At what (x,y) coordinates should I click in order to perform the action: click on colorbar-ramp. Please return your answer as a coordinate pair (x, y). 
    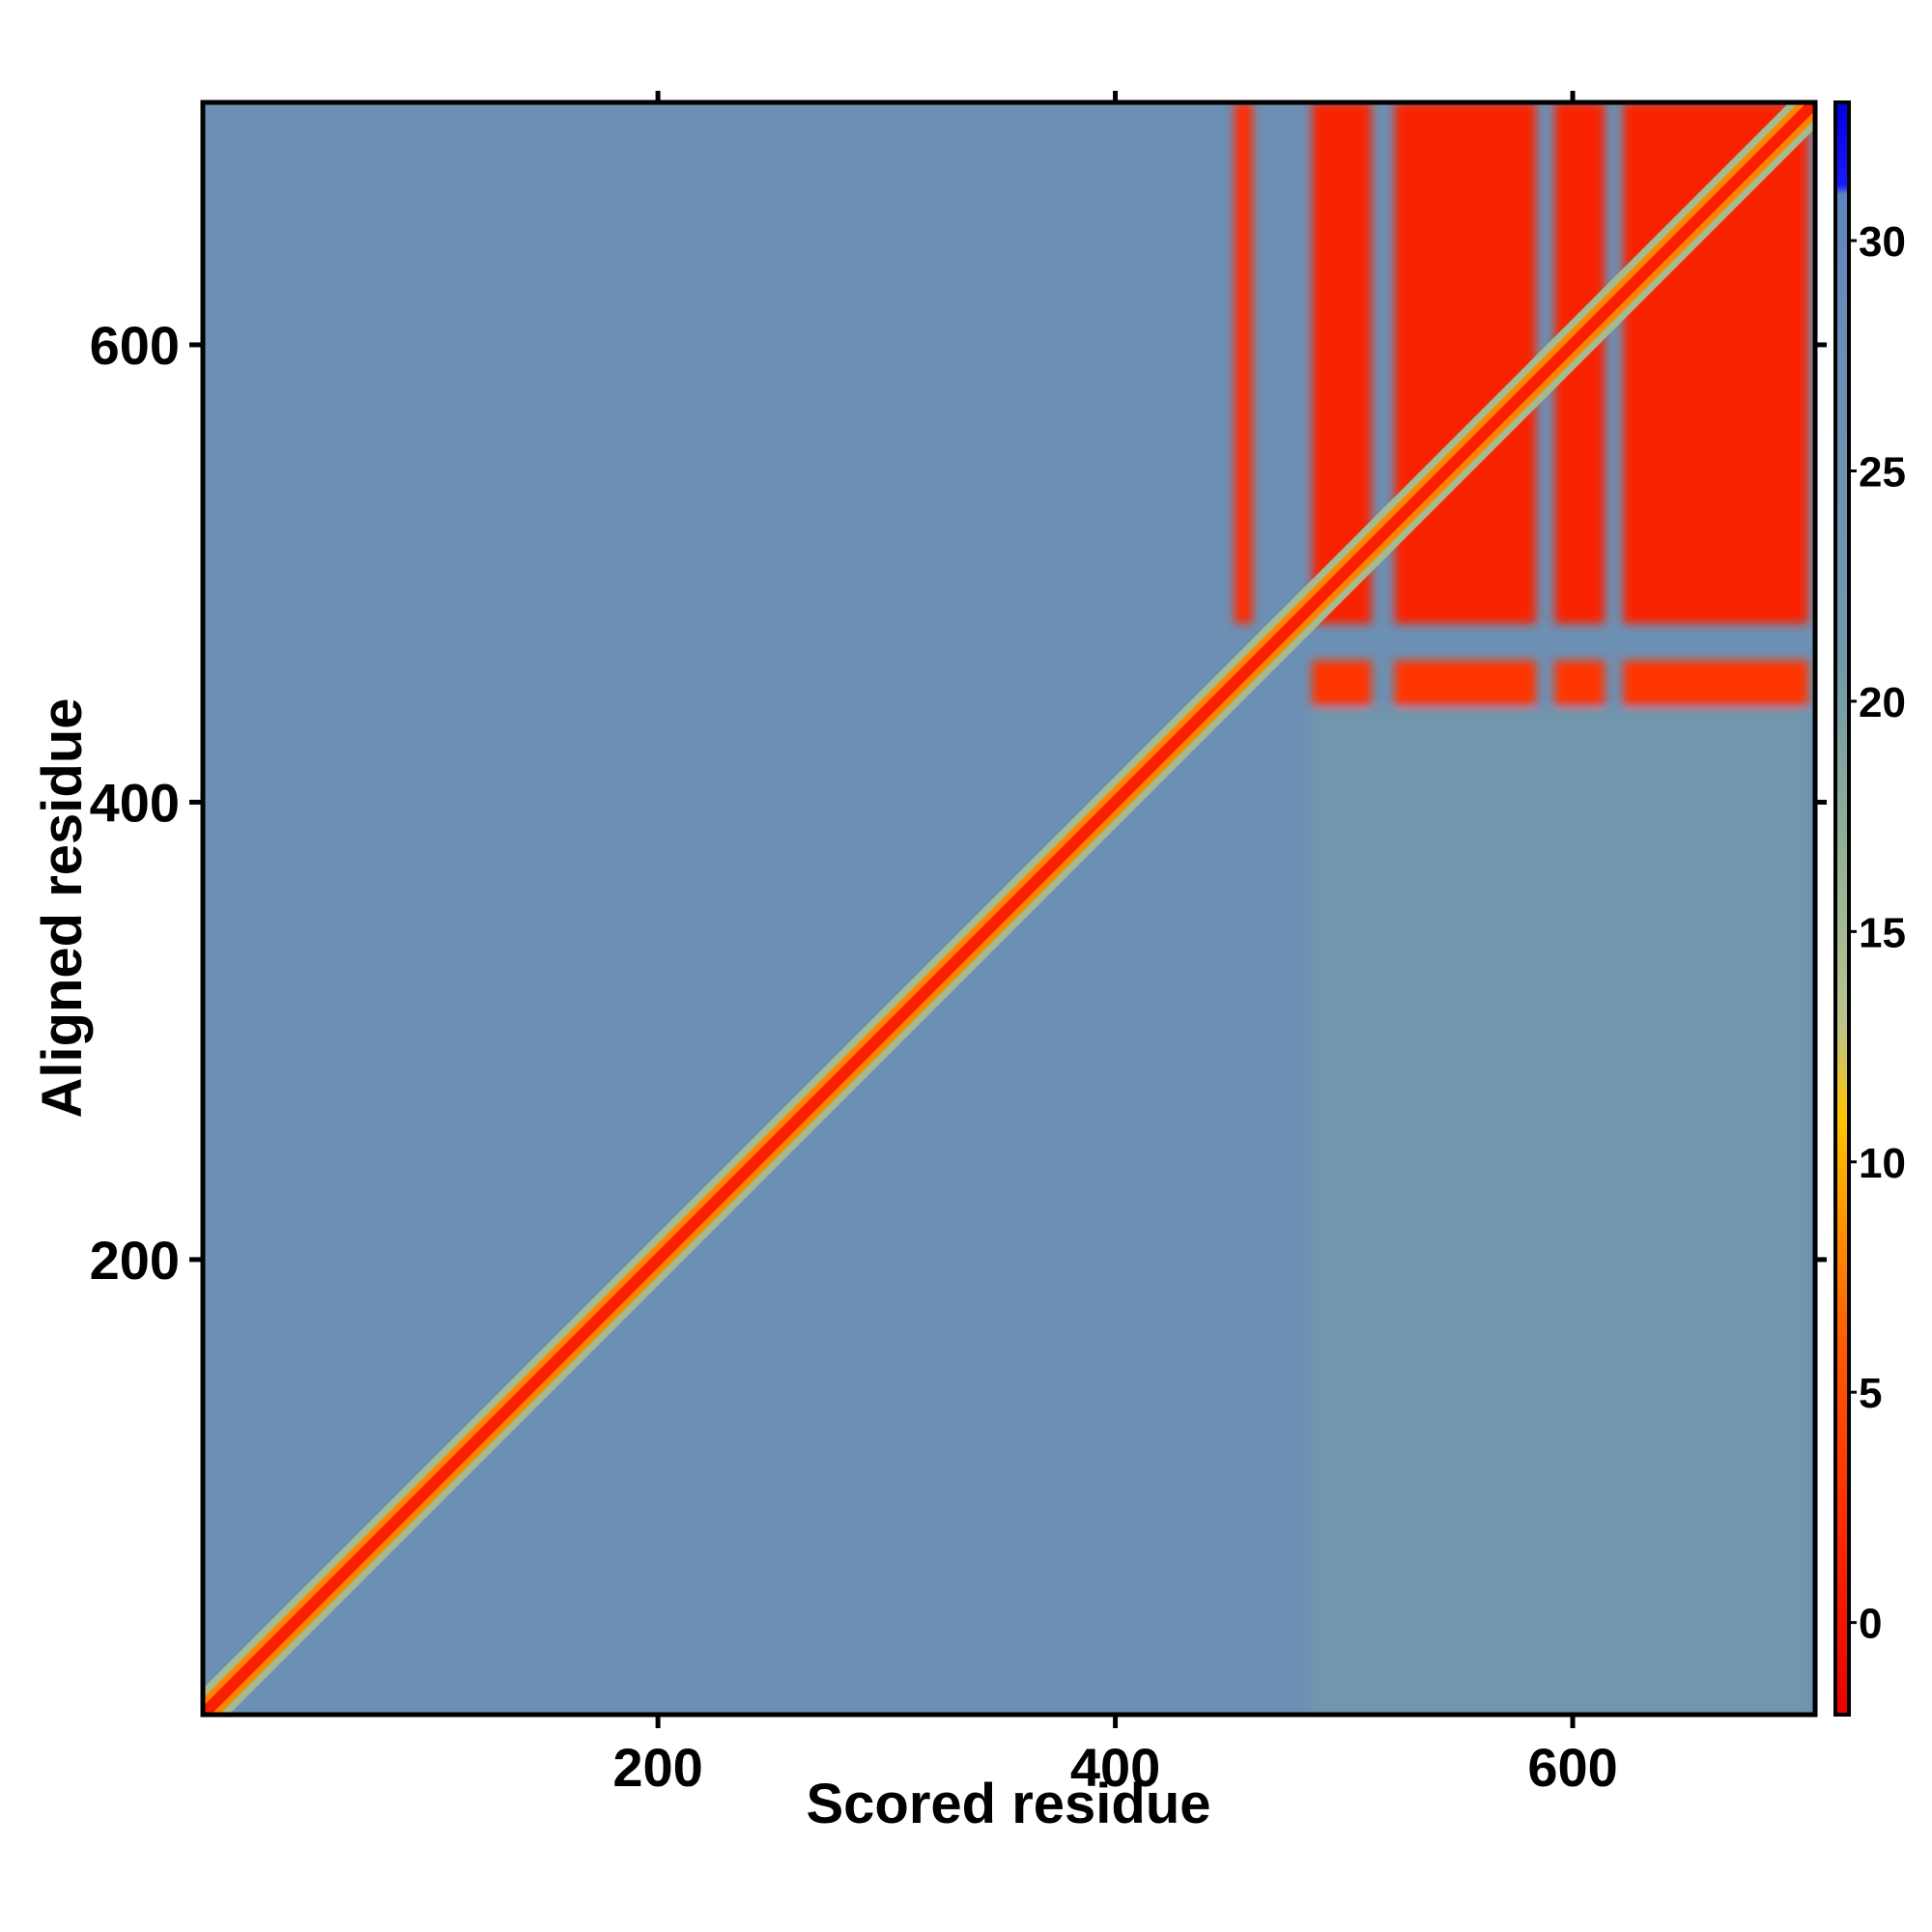
    Looking at the image, I should click on (1842, 908).